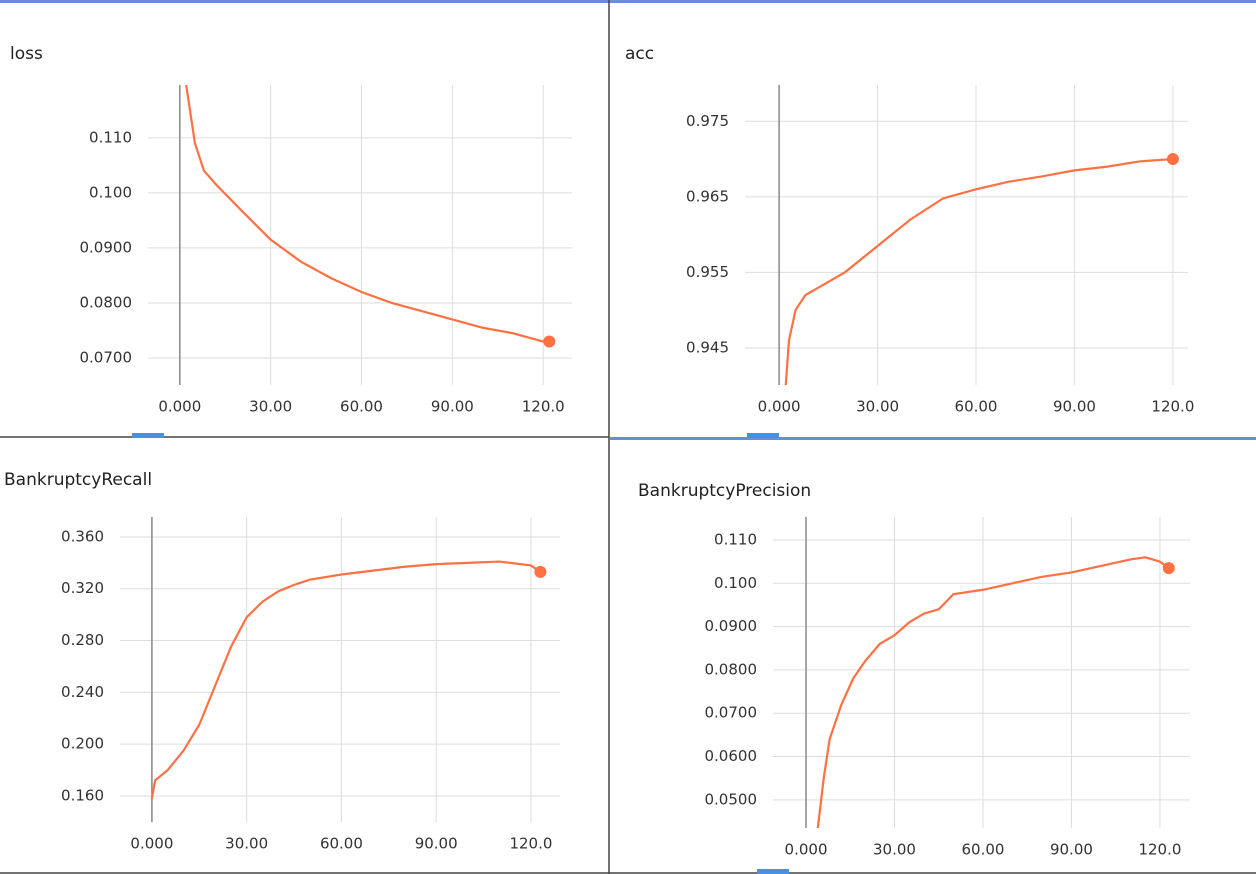  What do you see at coordinates (82, 795) in the screenshot?
I see `y-tick-label: 0.160` at bounding box center [82, 795].